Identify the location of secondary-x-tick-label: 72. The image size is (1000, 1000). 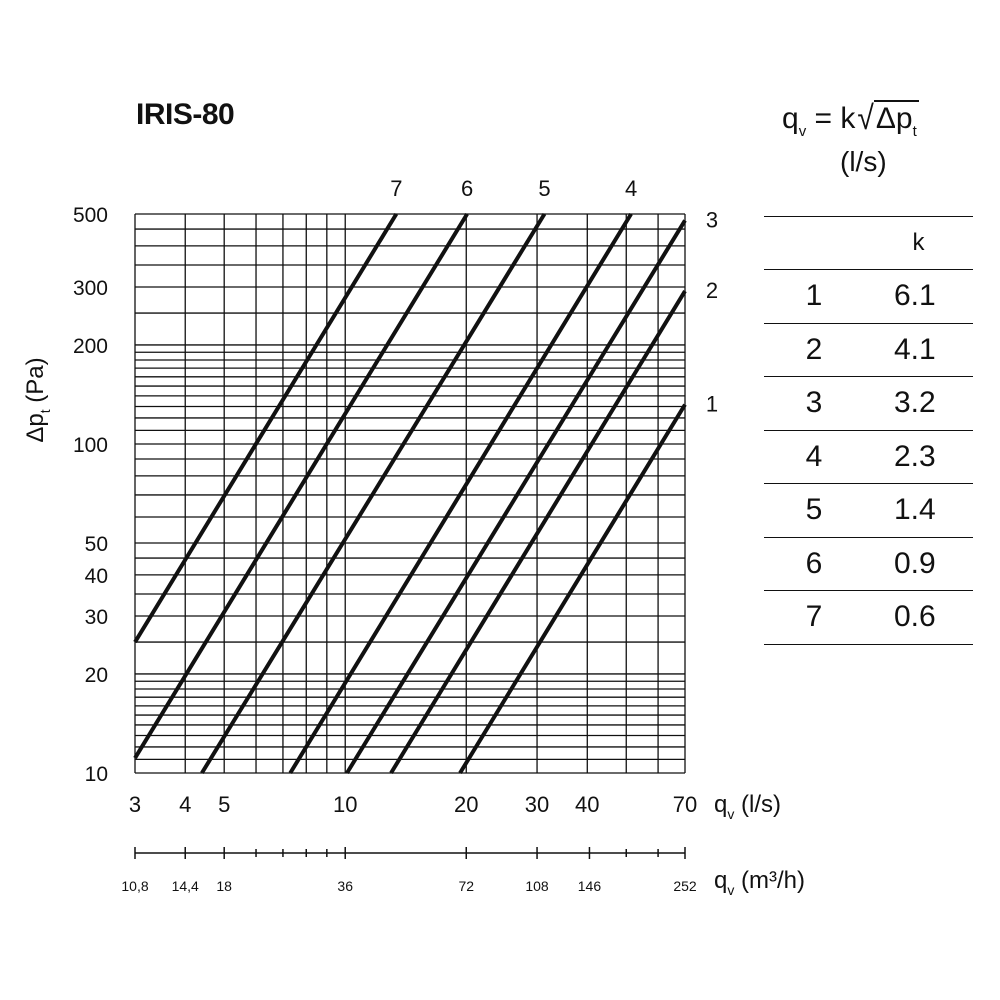
(466, 886).